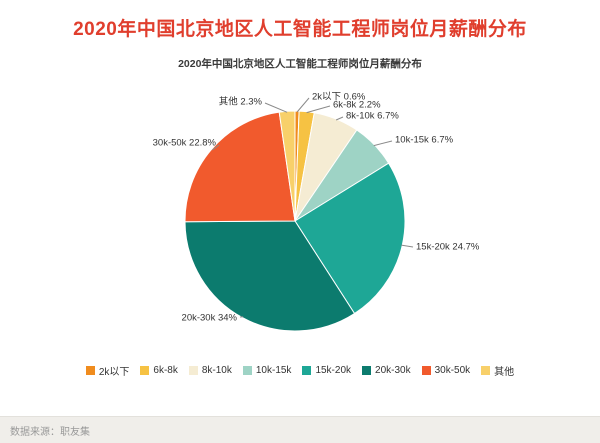  Describe the element at coordinates (114, 370) in the screenshot. I see `legend-label: 2k以下` at that location.